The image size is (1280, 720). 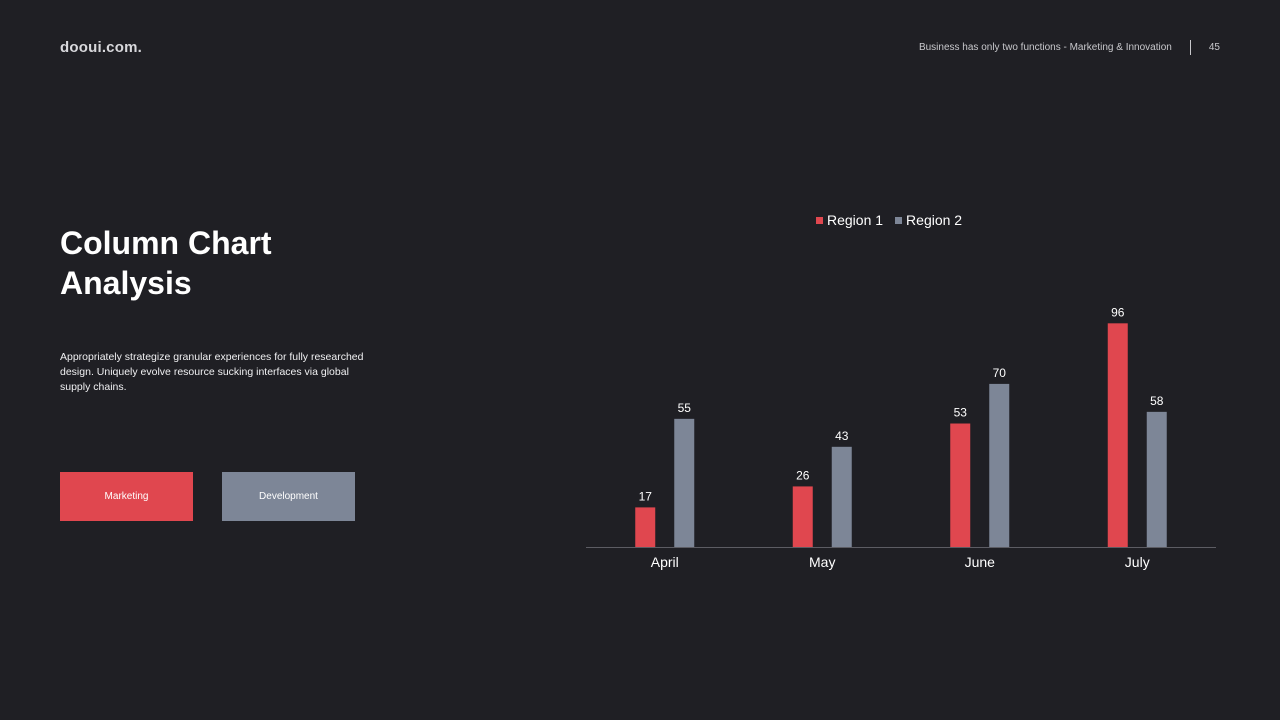 What do you see at coordinates (822, 562) in the screenshot?
I see `x-tick-label-may: May` at bounding box center [822, 562].